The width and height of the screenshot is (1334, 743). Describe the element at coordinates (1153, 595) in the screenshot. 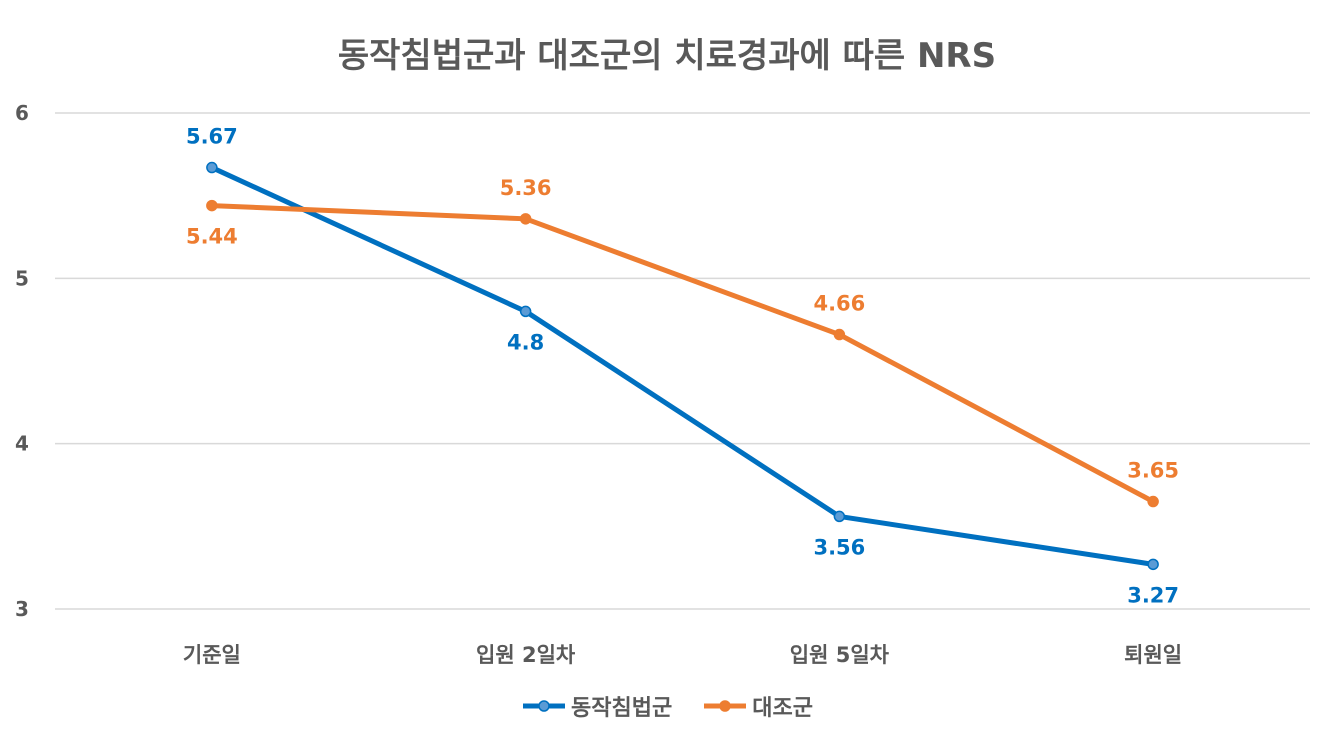

I see `data-label: 3.27` at that location.